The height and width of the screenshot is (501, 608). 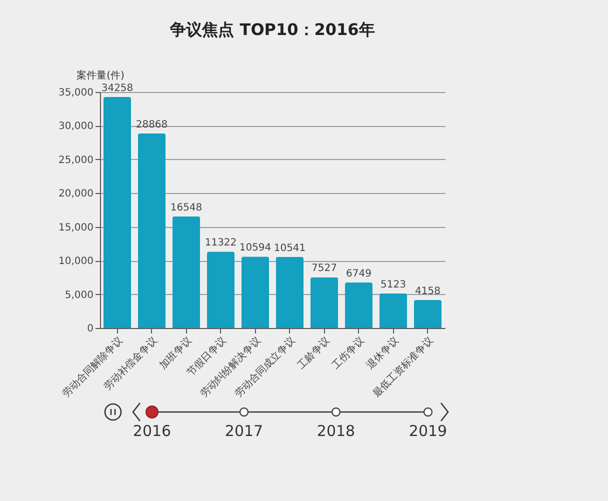 What do you see at coordinates (76, 194) in the screenshot?
I see `y-tick-label: 20,000` at bounding box center [76, 194].